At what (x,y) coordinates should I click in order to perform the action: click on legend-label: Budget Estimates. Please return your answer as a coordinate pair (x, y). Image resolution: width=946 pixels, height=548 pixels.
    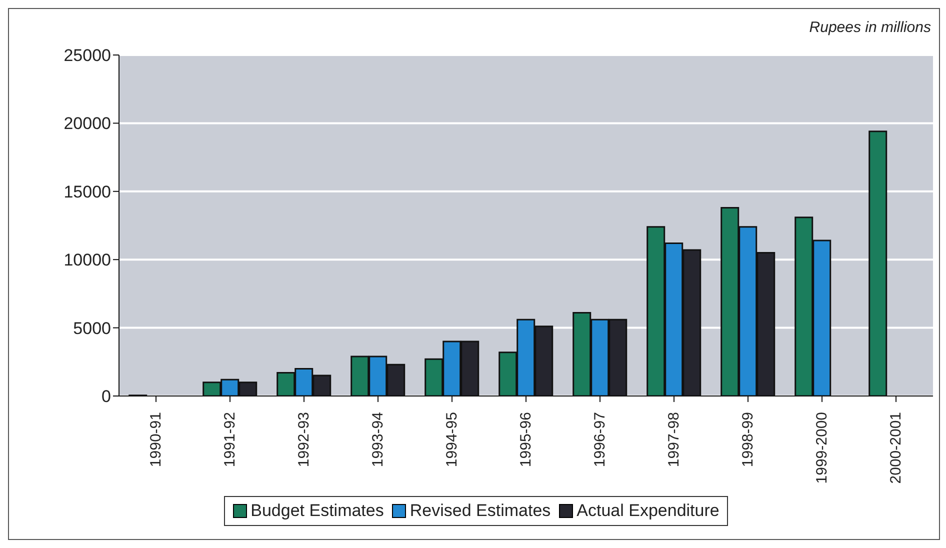
    Looking at the image, I should click on (317, 511).